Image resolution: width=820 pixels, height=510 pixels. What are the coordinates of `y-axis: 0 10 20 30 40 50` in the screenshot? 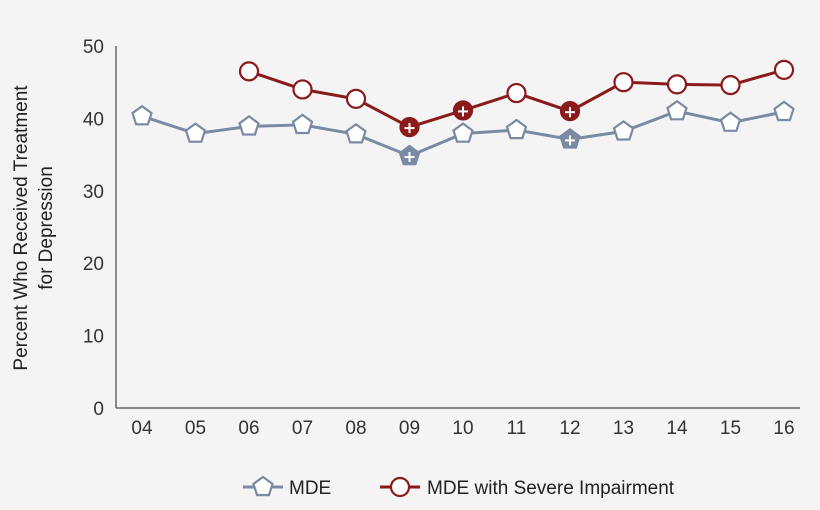 It's located at (100, 228).